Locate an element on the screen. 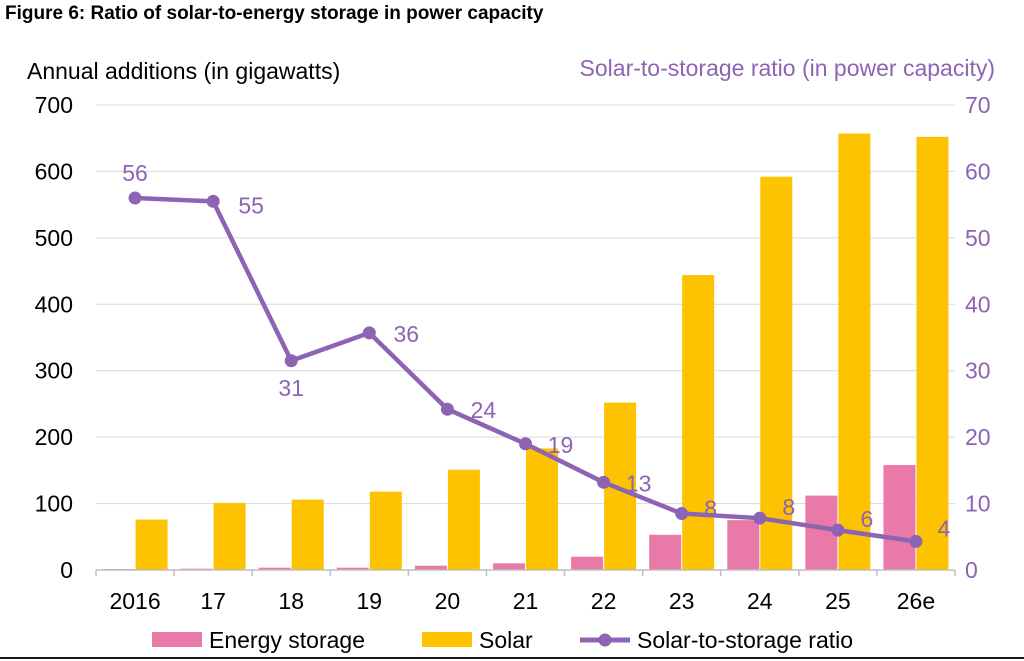 The height and width of the screenshot is (661, 1024). right-tick-label: 0 is located at coordinates (971, 570).